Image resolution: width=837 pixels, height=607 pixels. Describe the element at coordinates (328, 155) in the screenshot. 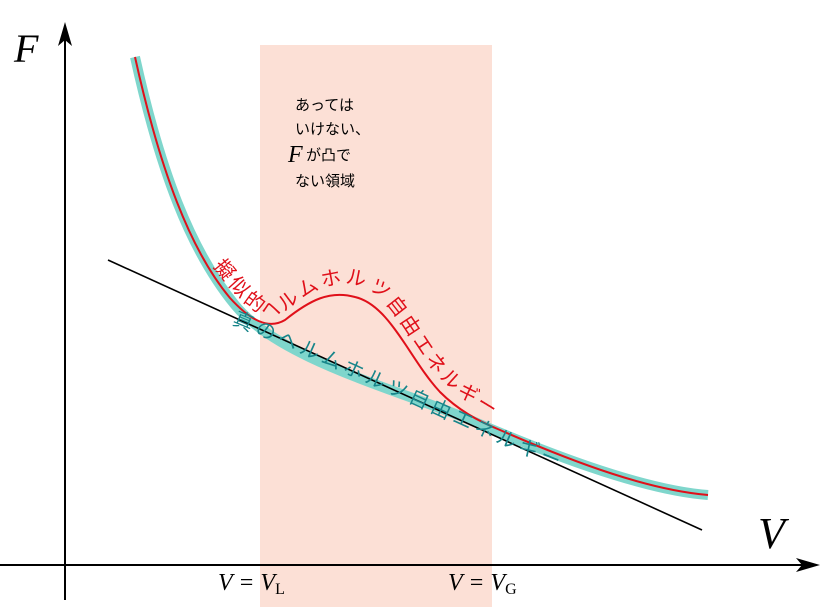

I see `annotation-line: が凸で` at that location.